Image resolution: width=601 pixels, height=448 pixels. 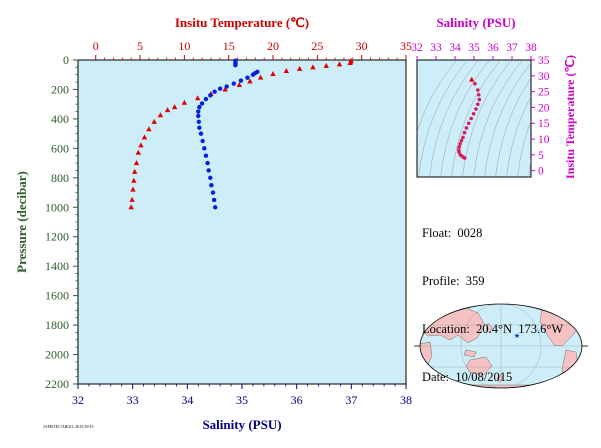 What do you see at coordinates (406, 46) in the screenshot?
I see `temperature-tick-label: 35` at bounding box center [406, 46].